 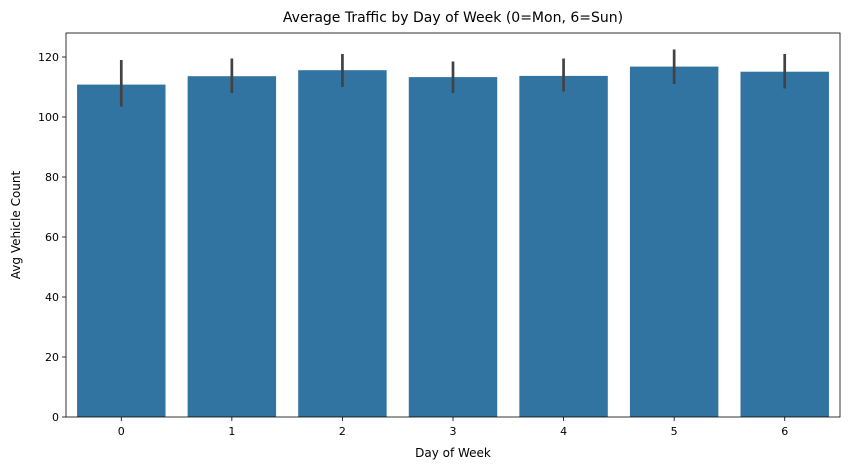 What do you see at coordinates (784, 431) in the screenshot?
I see `x-tick-label: 6` at bounding box center [784, 431].